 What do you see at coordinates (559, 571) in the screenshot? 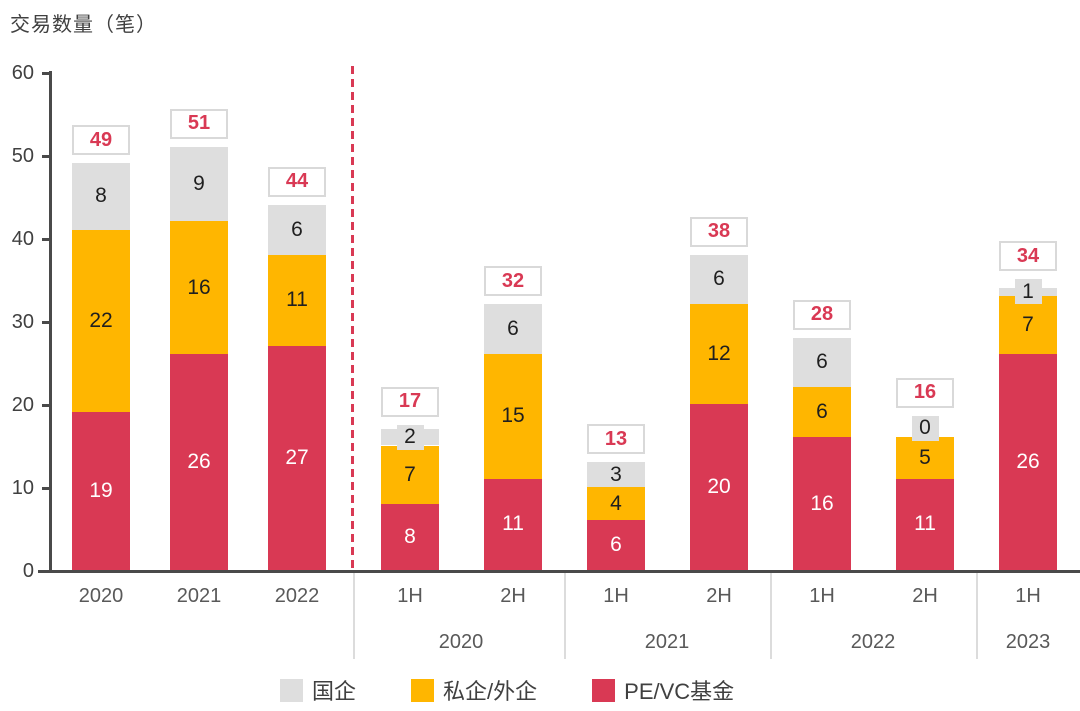
I see `x-axis-line` at bounding box center [559, 571].